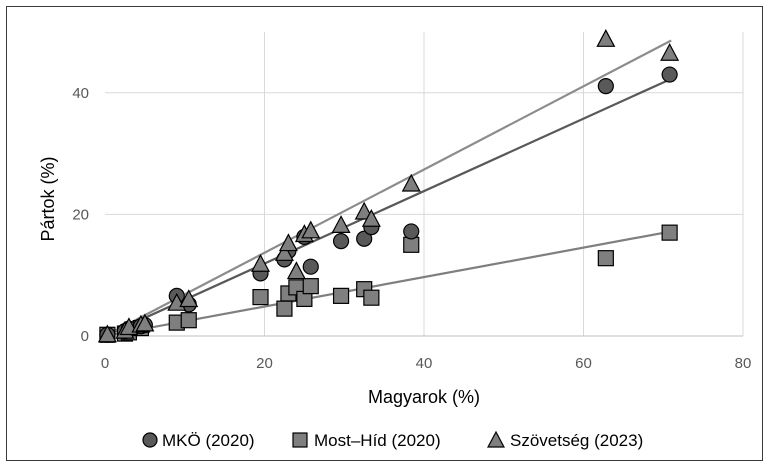  I want to click on y-tick-label: 20, so click(80, 214).